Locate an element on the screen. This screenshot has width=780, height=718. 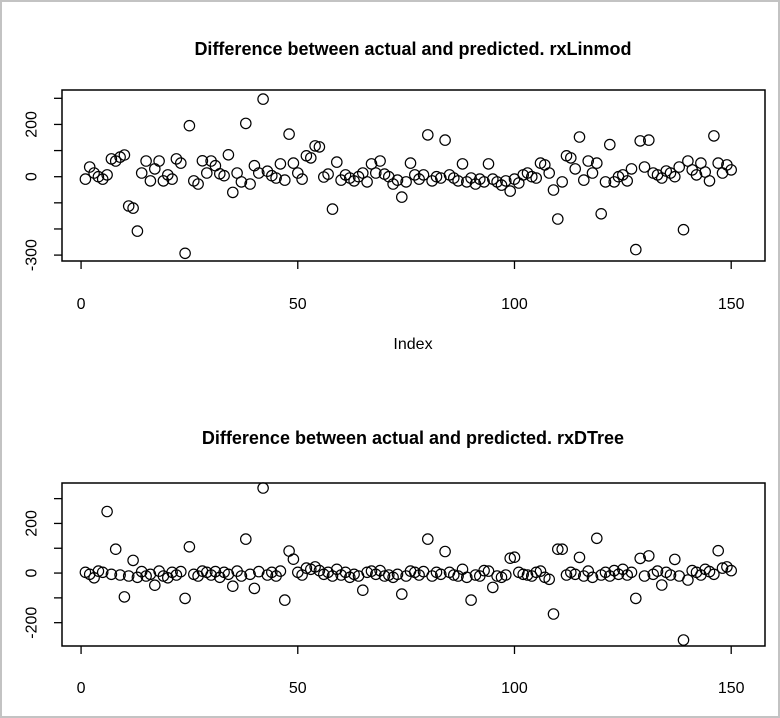
x-tick-label: 50 is located at coordinates (298, 688).